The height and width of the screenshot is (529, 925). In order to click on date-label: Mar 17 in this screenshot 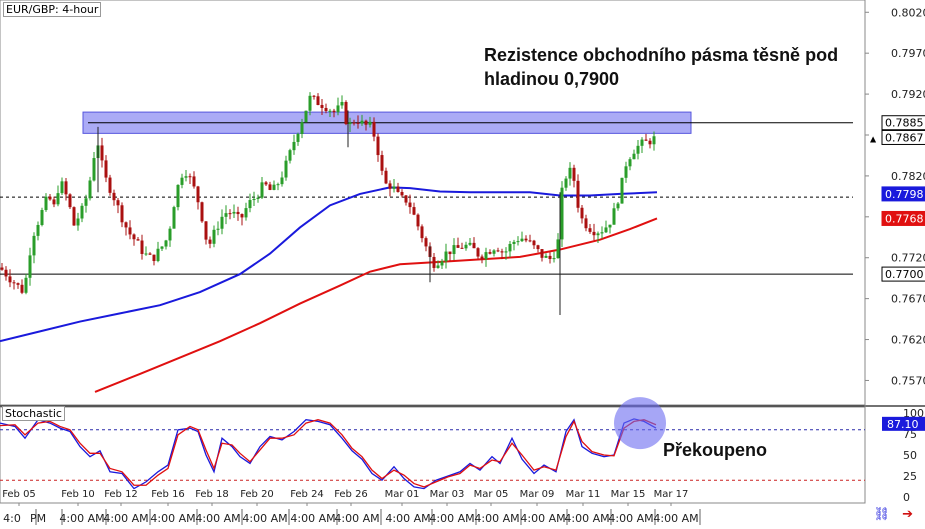, I will do `click(671, 494)`.